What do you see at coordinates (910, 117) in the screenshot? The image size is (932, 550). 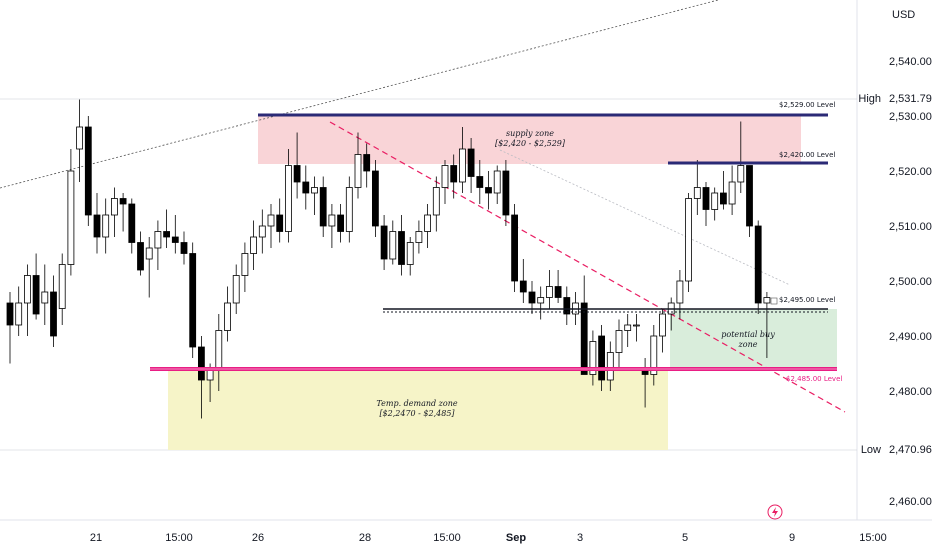 I see `y-tick-label: 2,530.00` at bounding box center [910, 117].